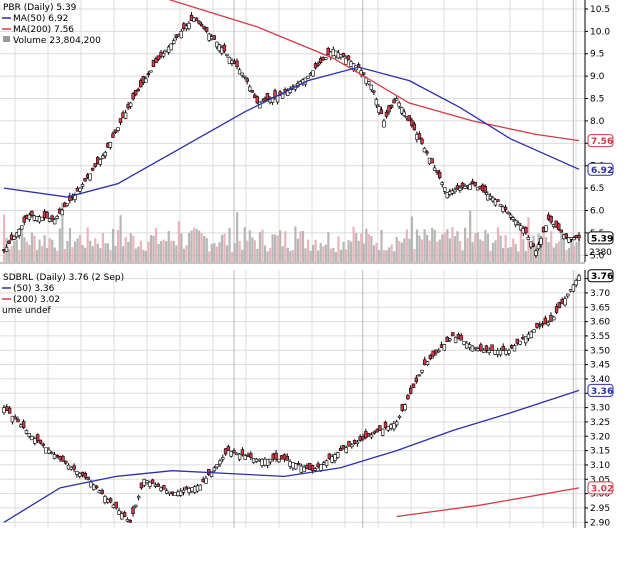 The height and width of the screenshot is (569, 640). Describe the element at coordinates (597, 100) in the screenshot. I see `y-tick-label: 8.5` at that location.